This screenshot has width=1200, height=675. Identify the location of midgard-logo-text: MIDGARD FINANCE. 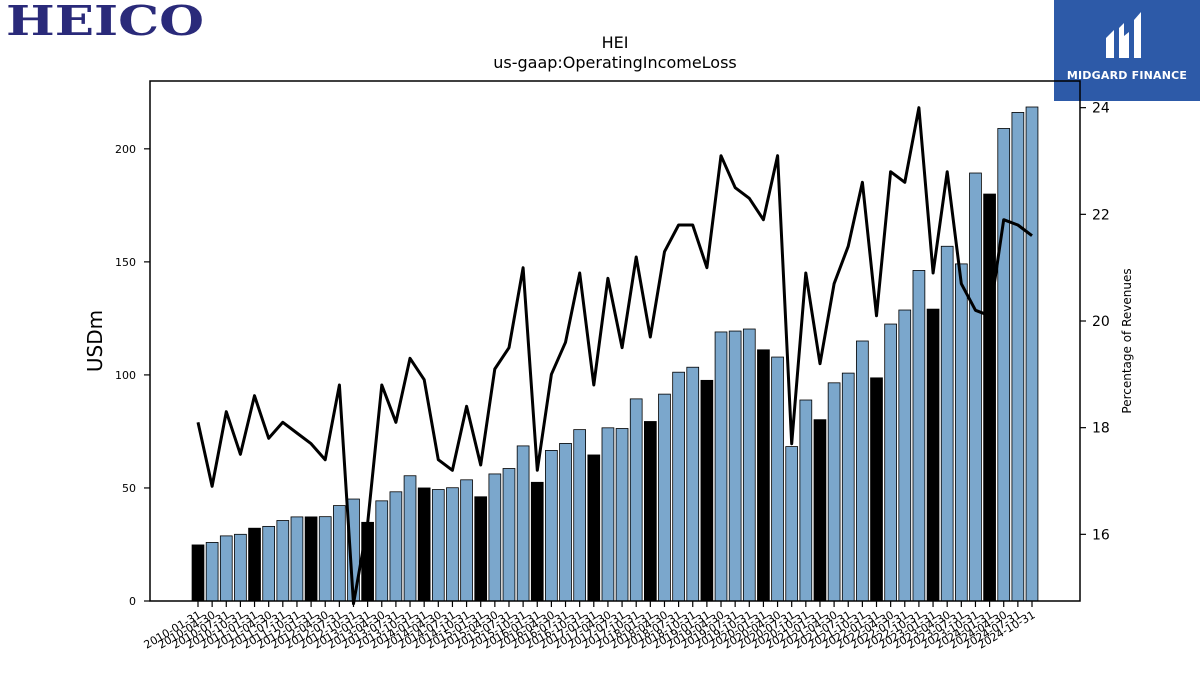
(1127, 75).